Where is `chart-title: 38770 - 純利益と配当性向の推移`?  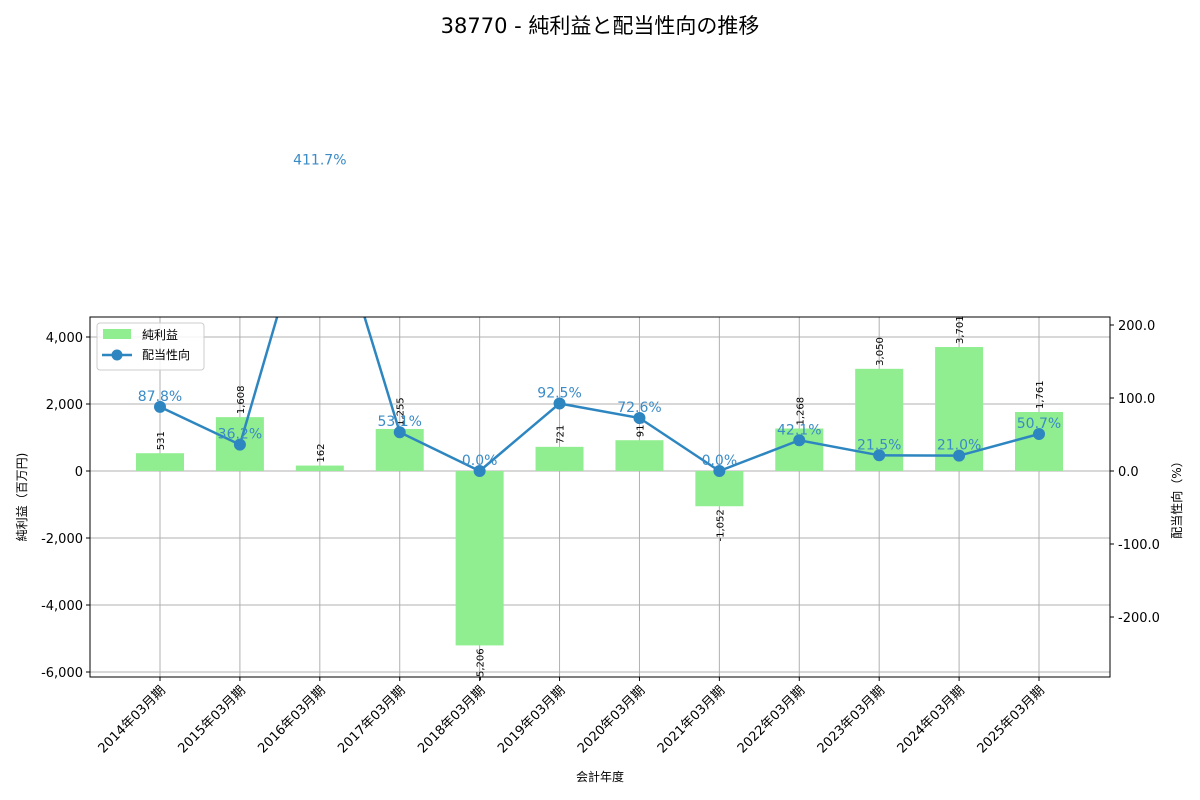 chart-title: 38770 - 純利益と配当性向の推移 is located at coordinates (600, 26).